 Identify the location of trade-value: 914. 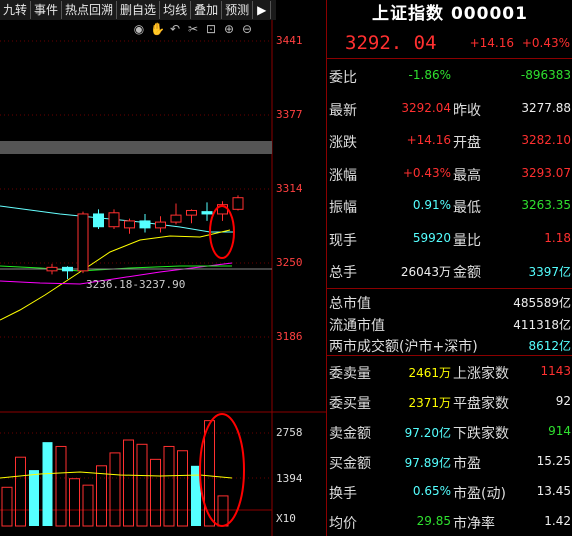
(536, 431).